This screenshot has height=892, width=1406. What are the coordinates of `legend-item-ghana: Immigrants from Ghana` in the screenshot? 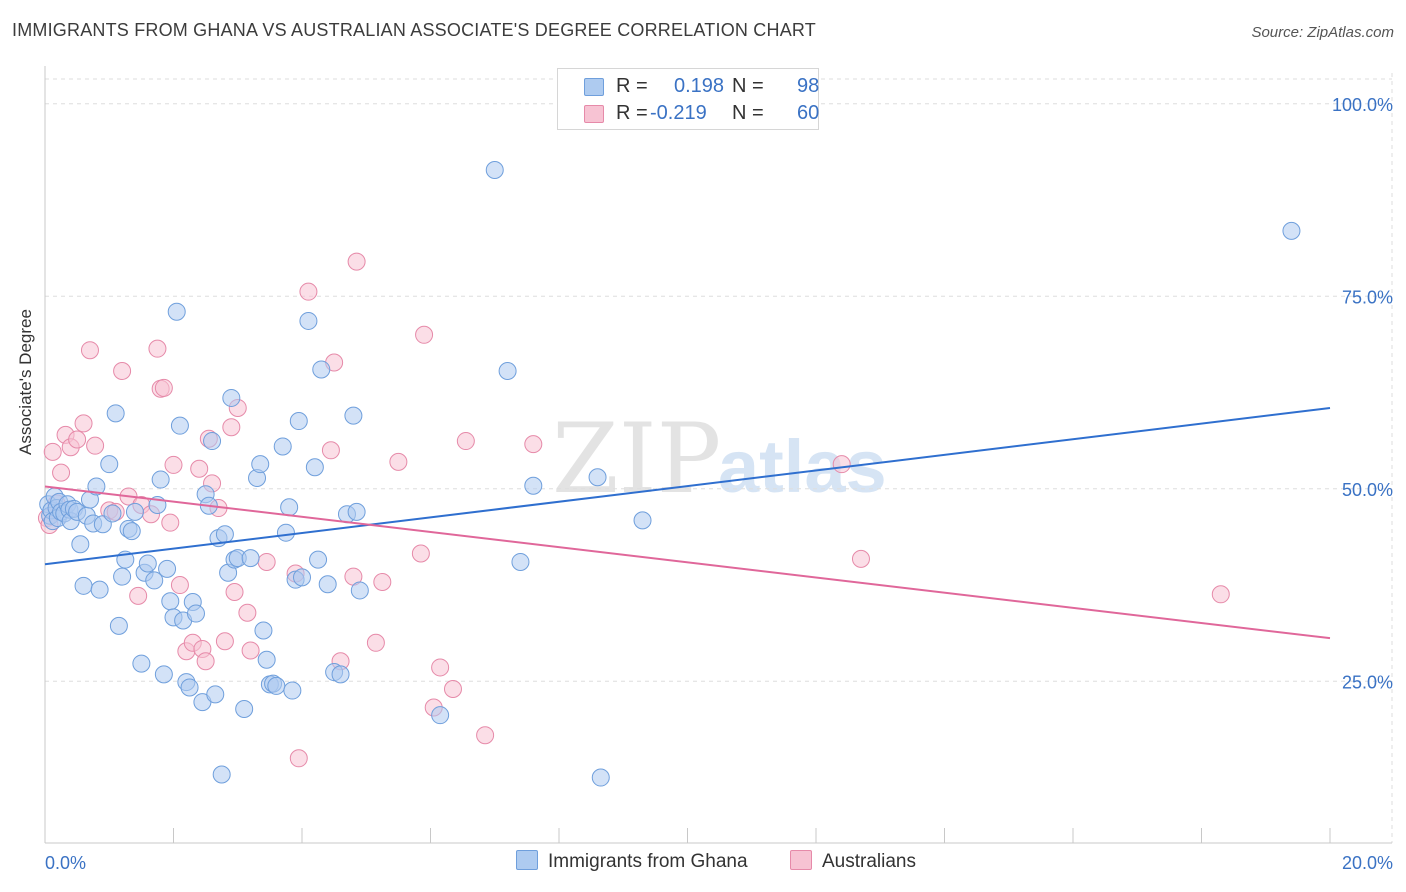 It's located at (632, 861).